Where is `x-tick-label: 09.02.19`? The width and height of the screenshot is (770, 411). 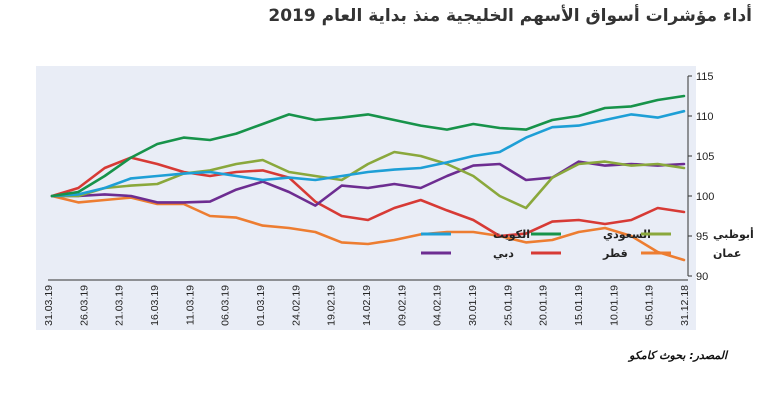 x-tick-label: 09.02.19 is located at coordinates (402, 305).